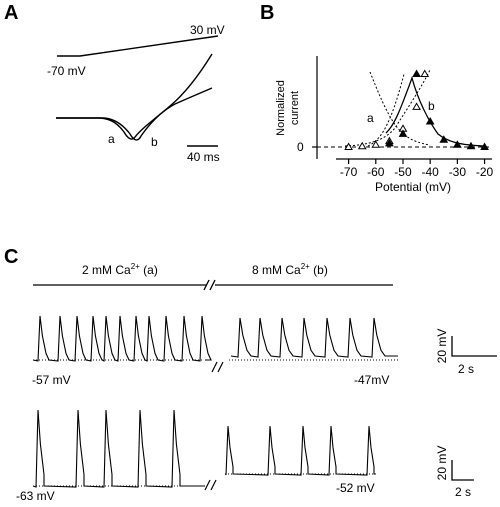 The image size is (500, 507). What do you see at coordinates (485, 172) in the screenshot?
I see `x-tick-label: -20` at bounding box center [485, 172].